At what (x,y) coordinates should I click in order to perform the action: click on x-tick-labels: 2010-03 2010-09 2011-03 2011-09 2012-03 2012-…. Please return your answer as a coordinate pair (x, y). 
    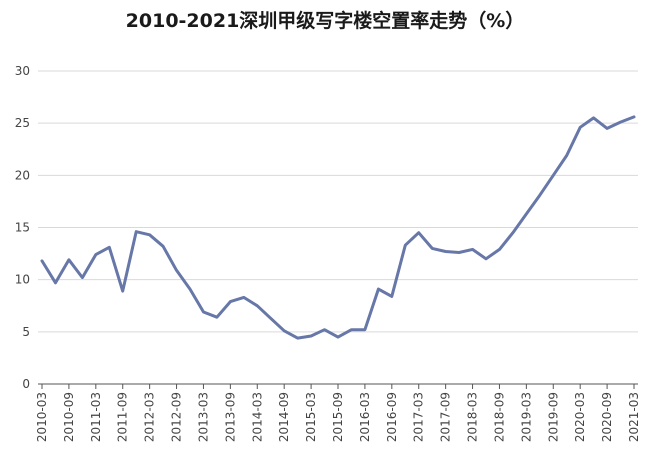
    Looking at the image, I should click on (338, 417).